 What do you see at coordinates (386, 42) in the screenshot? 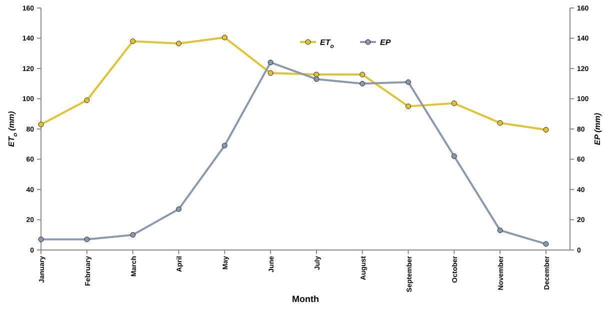
I see `legend-label: EP` at bounding box center [386, 42].